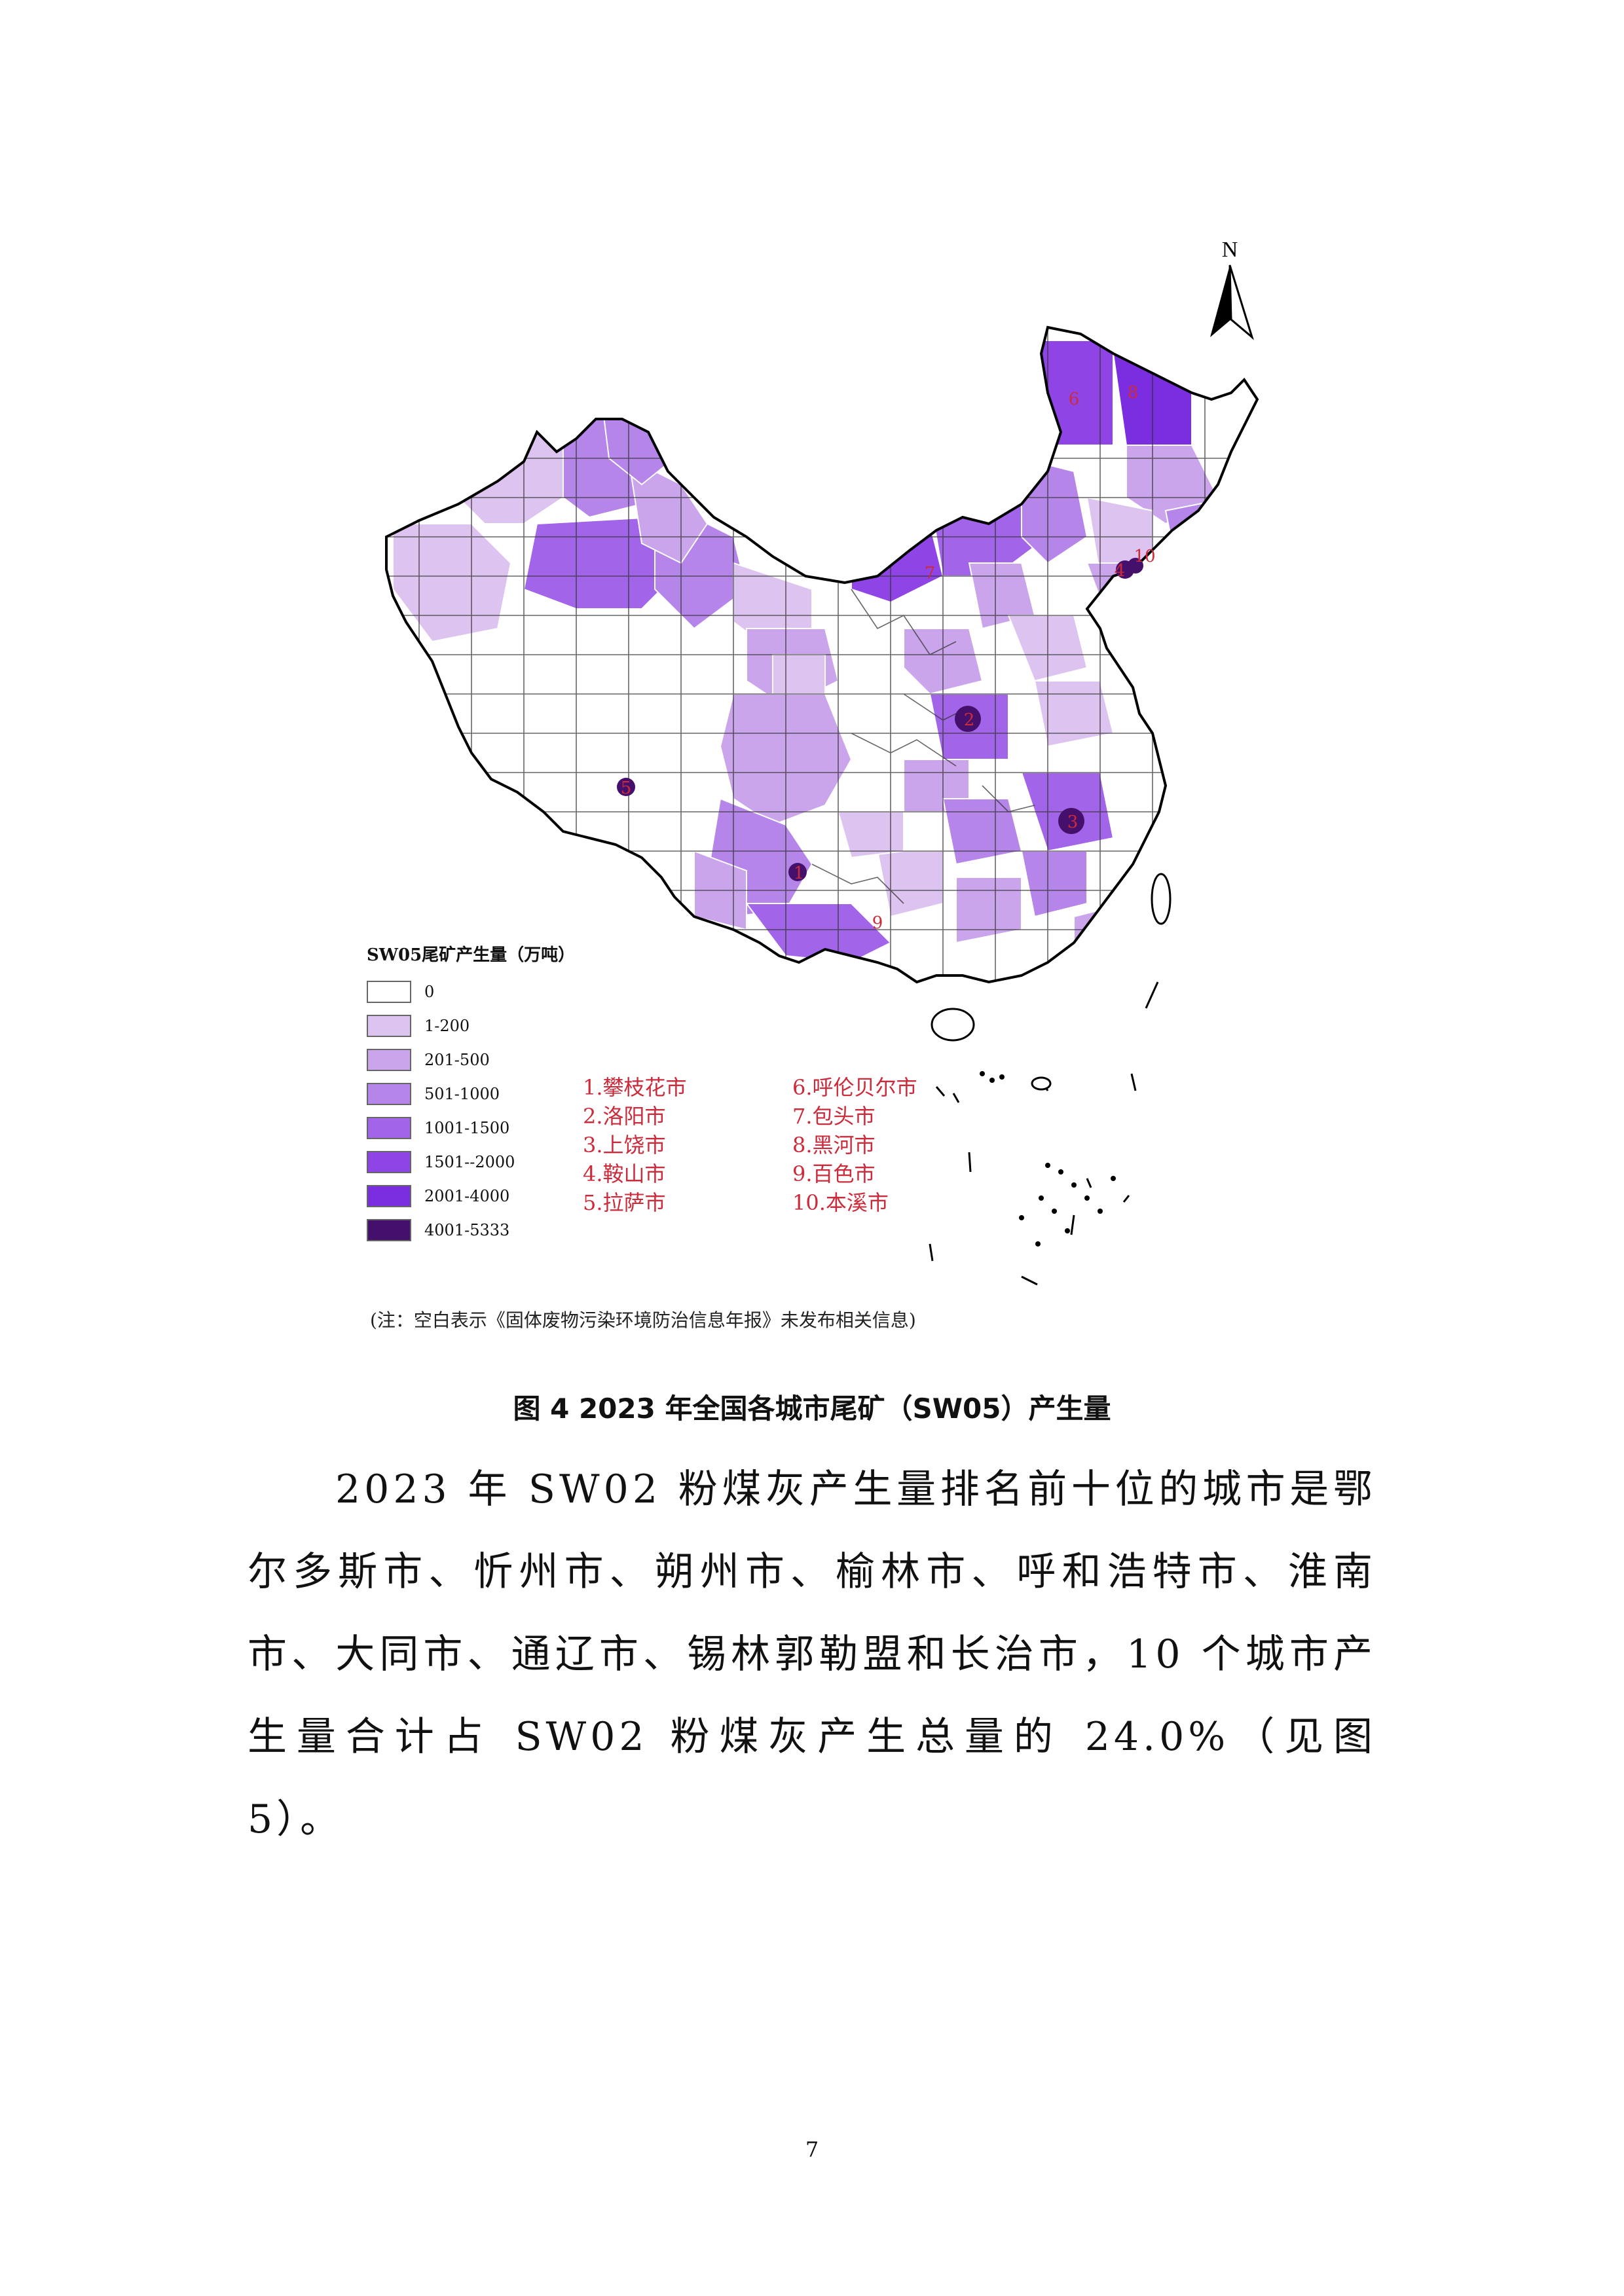 The height and width of the screenshot is (2296, 1624). Describe the element at coordinates (834, 1145) in the screenshot. I see `city-label: 8.黑河市` at that location.